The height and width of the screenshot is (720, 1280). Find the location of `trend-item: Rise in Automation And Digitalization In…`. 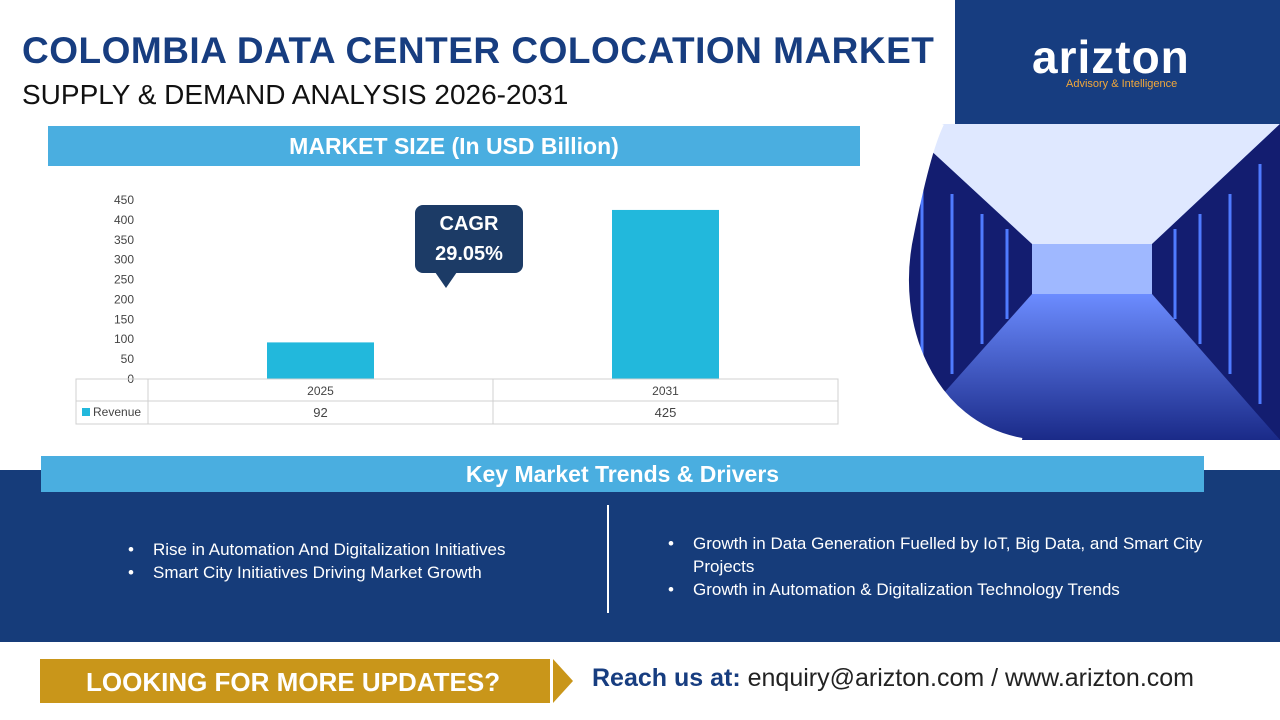

trend-item: Rise in Automation And Digitalization In… is located at coordinates (343, 549).